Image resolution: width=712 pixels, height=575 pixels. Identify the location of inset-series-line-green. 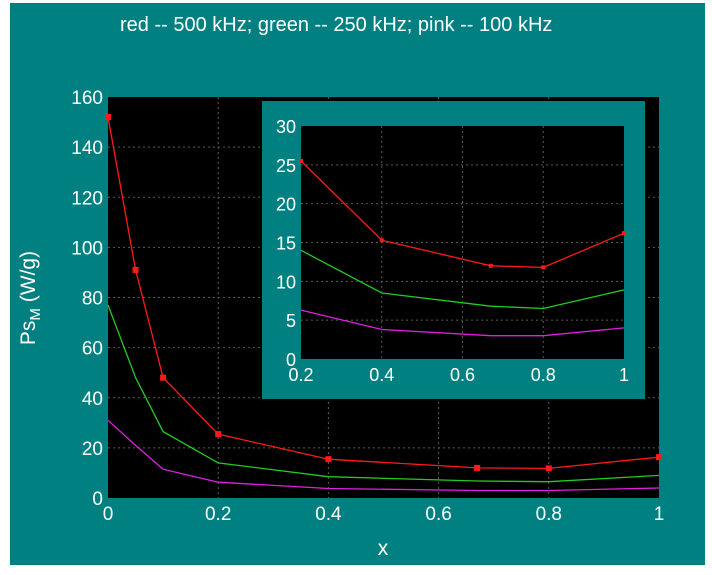
(462, 279).